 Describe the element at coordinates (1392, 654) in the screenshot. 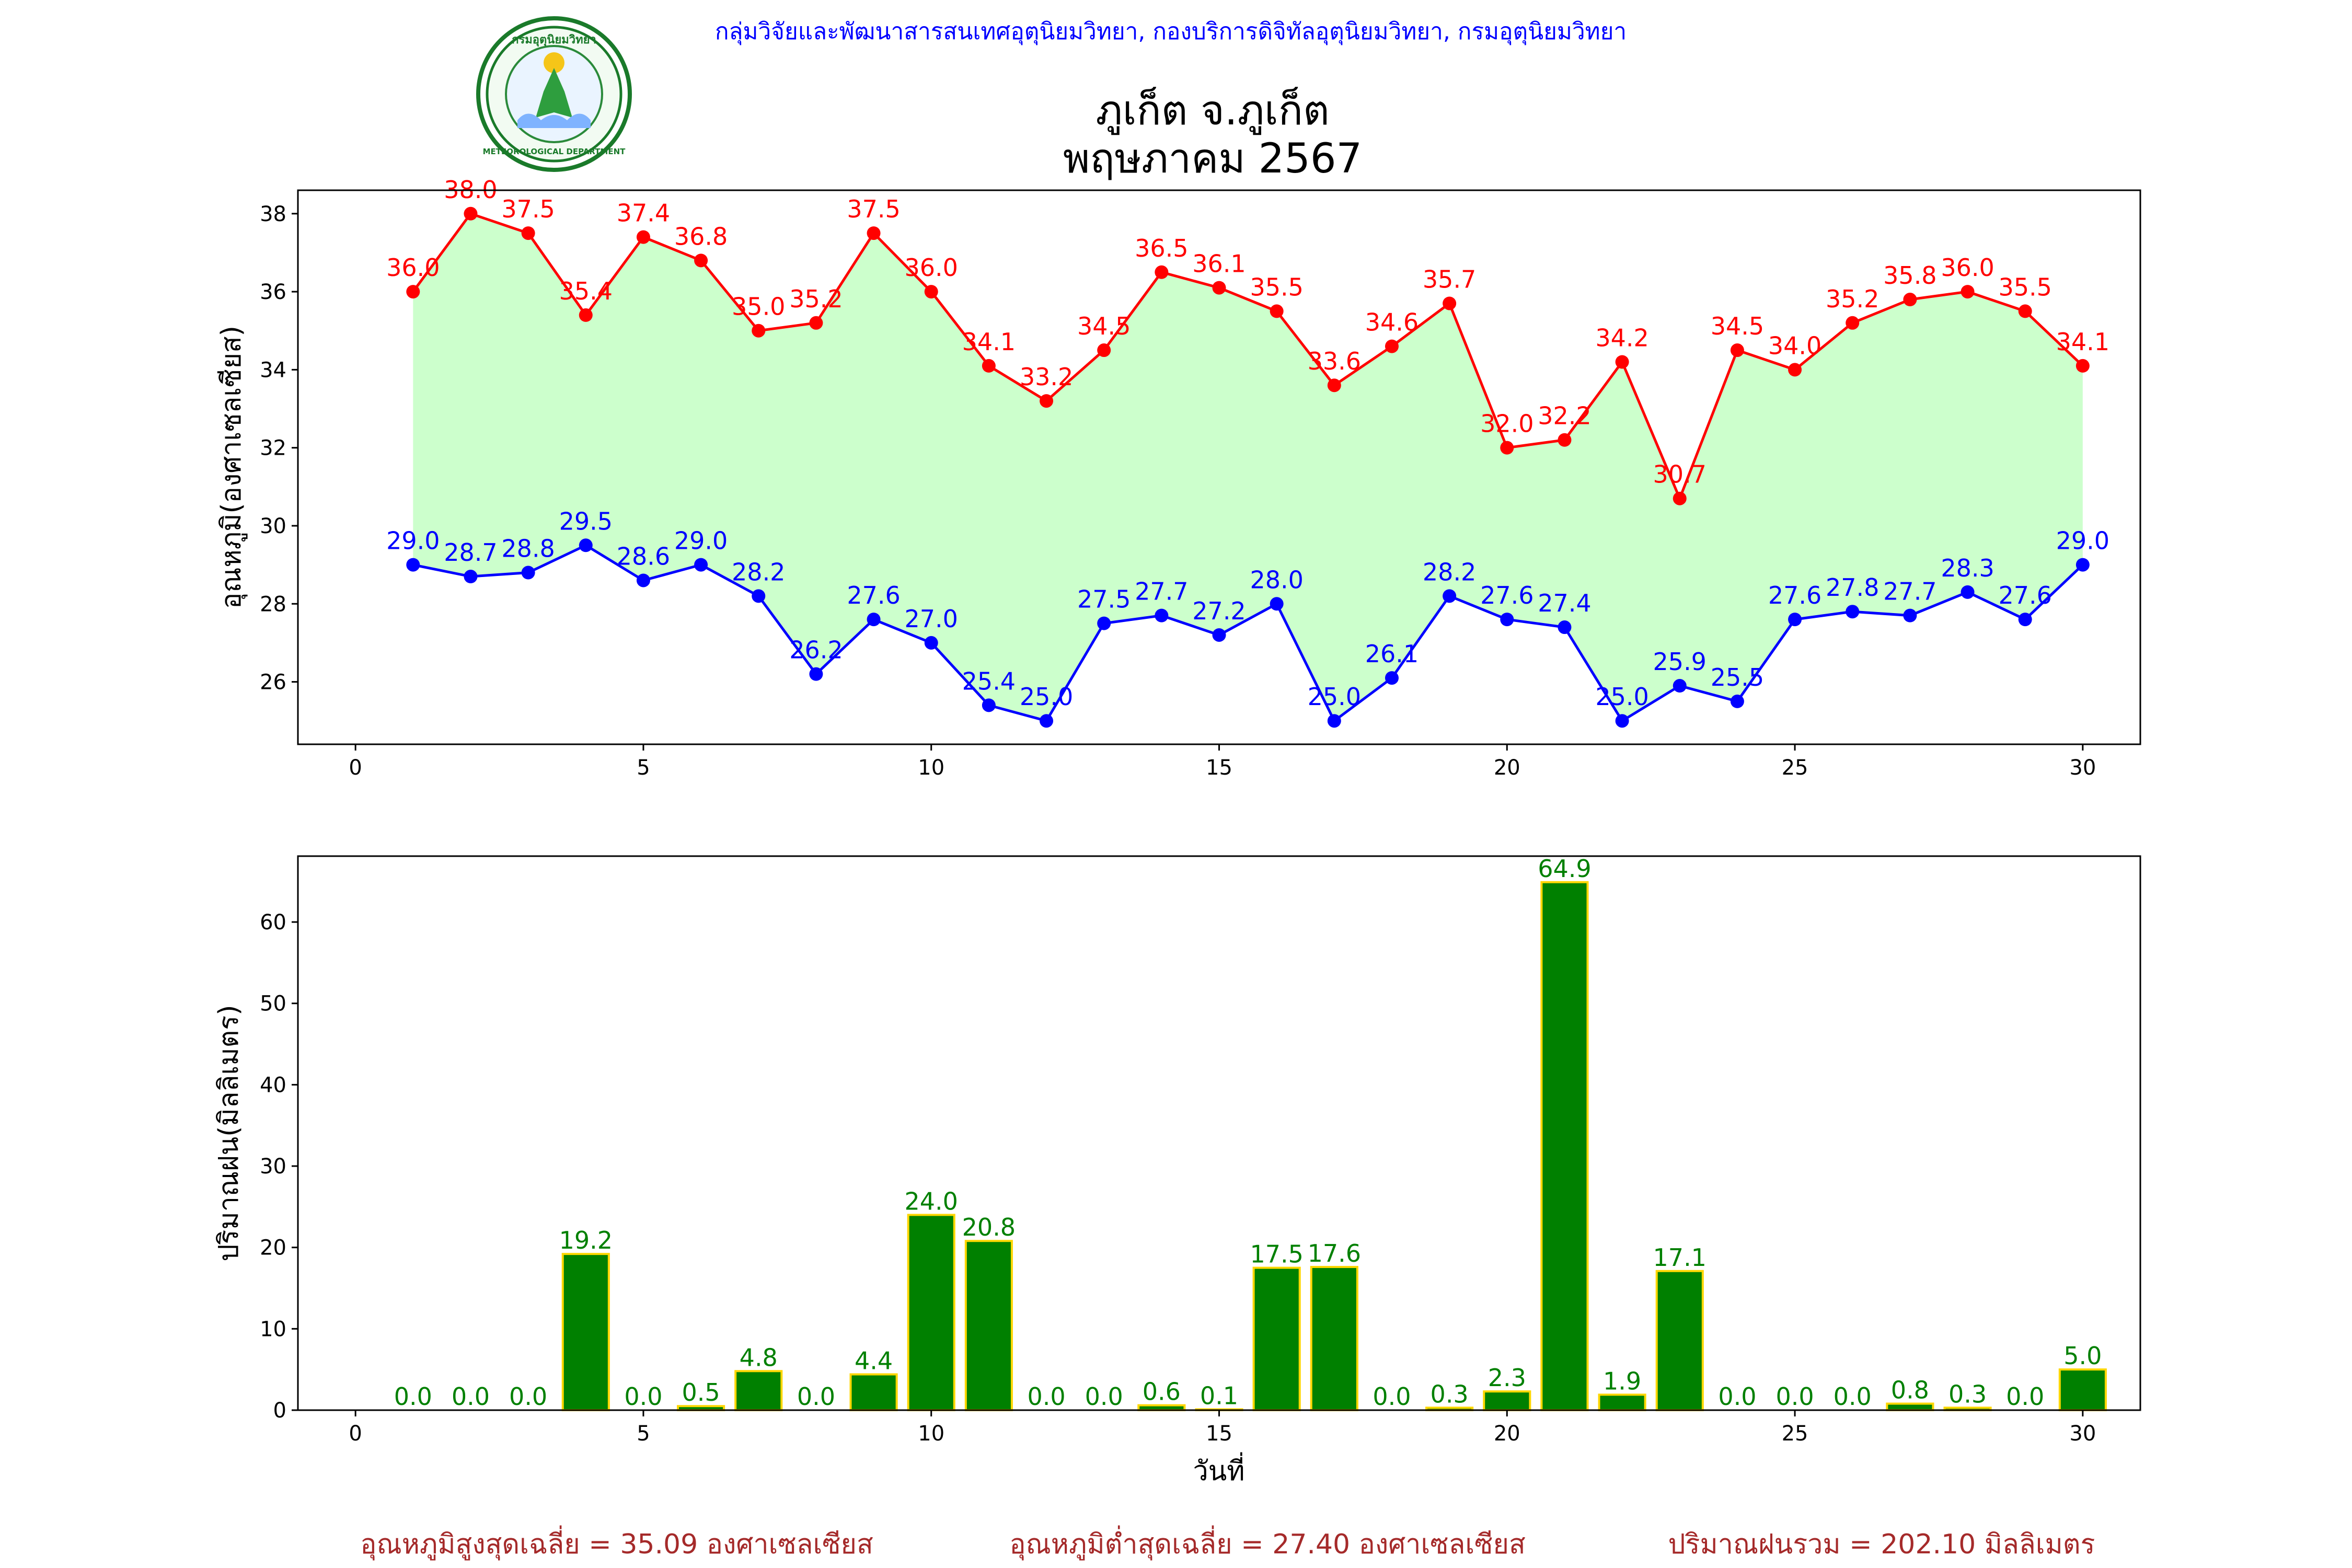

I see `min-temp-label: 26.1` at that location.